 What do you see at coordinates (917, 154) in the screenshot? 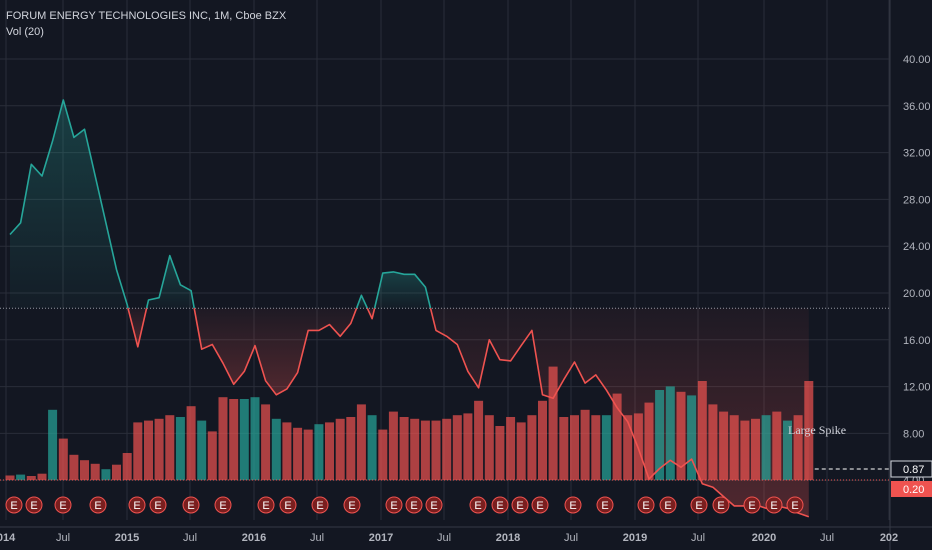
I see `price-tick-label: 32.00` at bounding box center [917, 154].